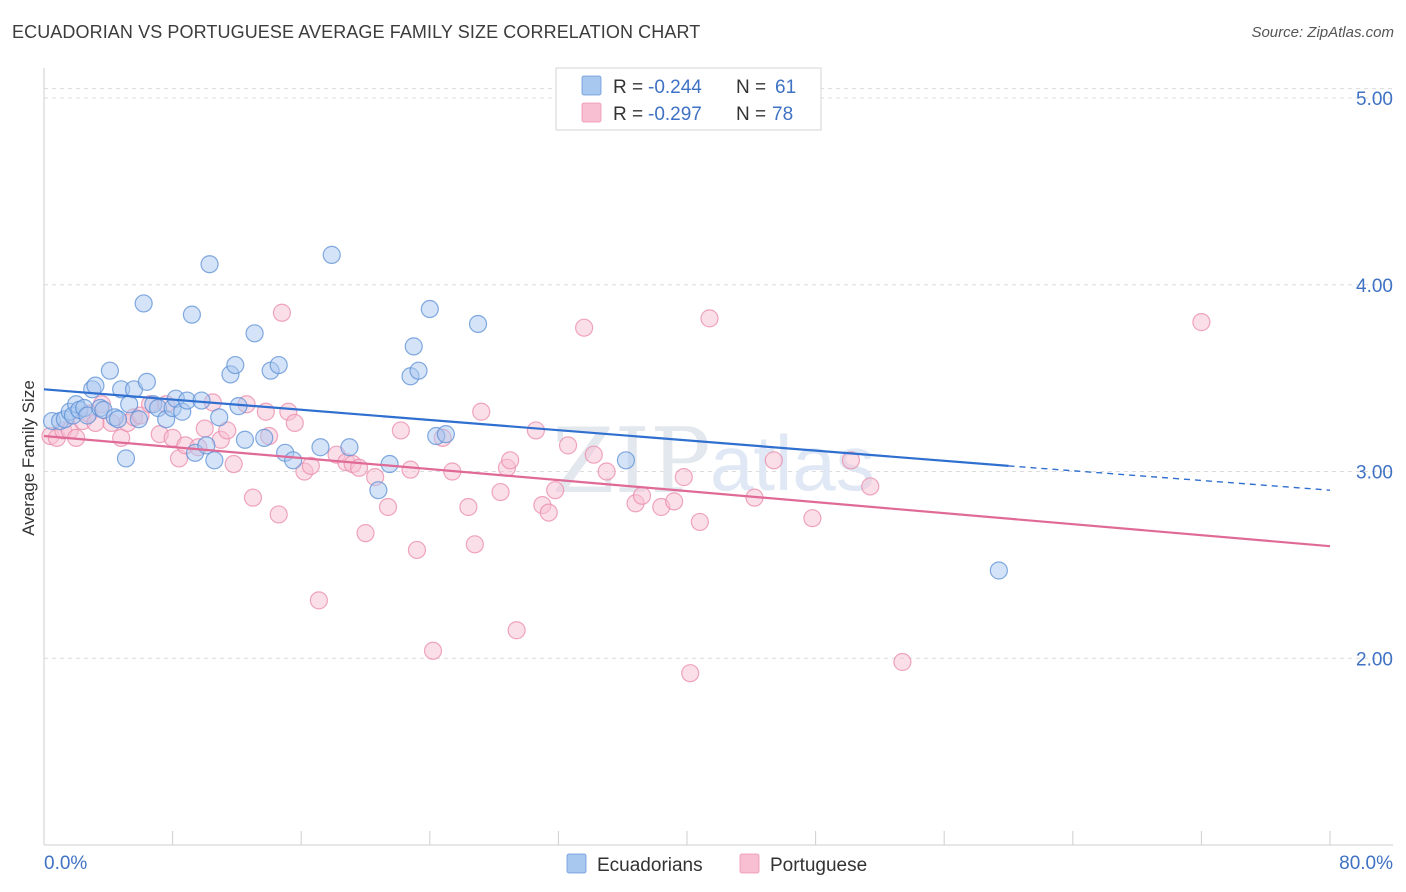 This screenshot has height=892, width=1406. Describe the element at coordinates (1322, 32) in the screenshot. I see `source-label: Source: ZipAtlas.com` at that location.